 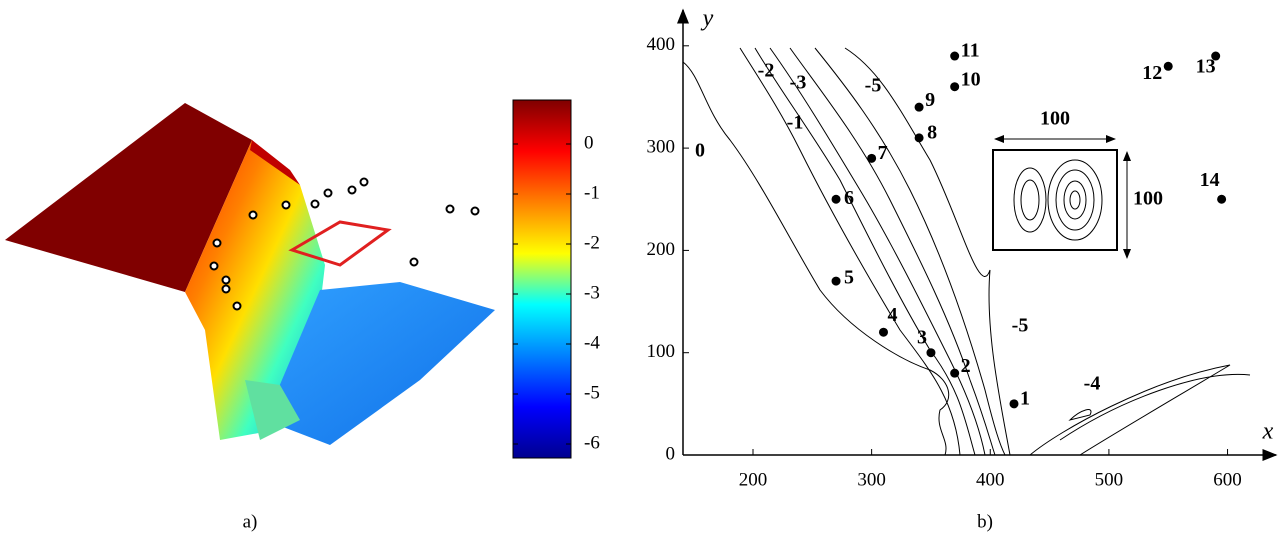 I want to click on inset-width-label: 100, so click(x=1055, y=119).